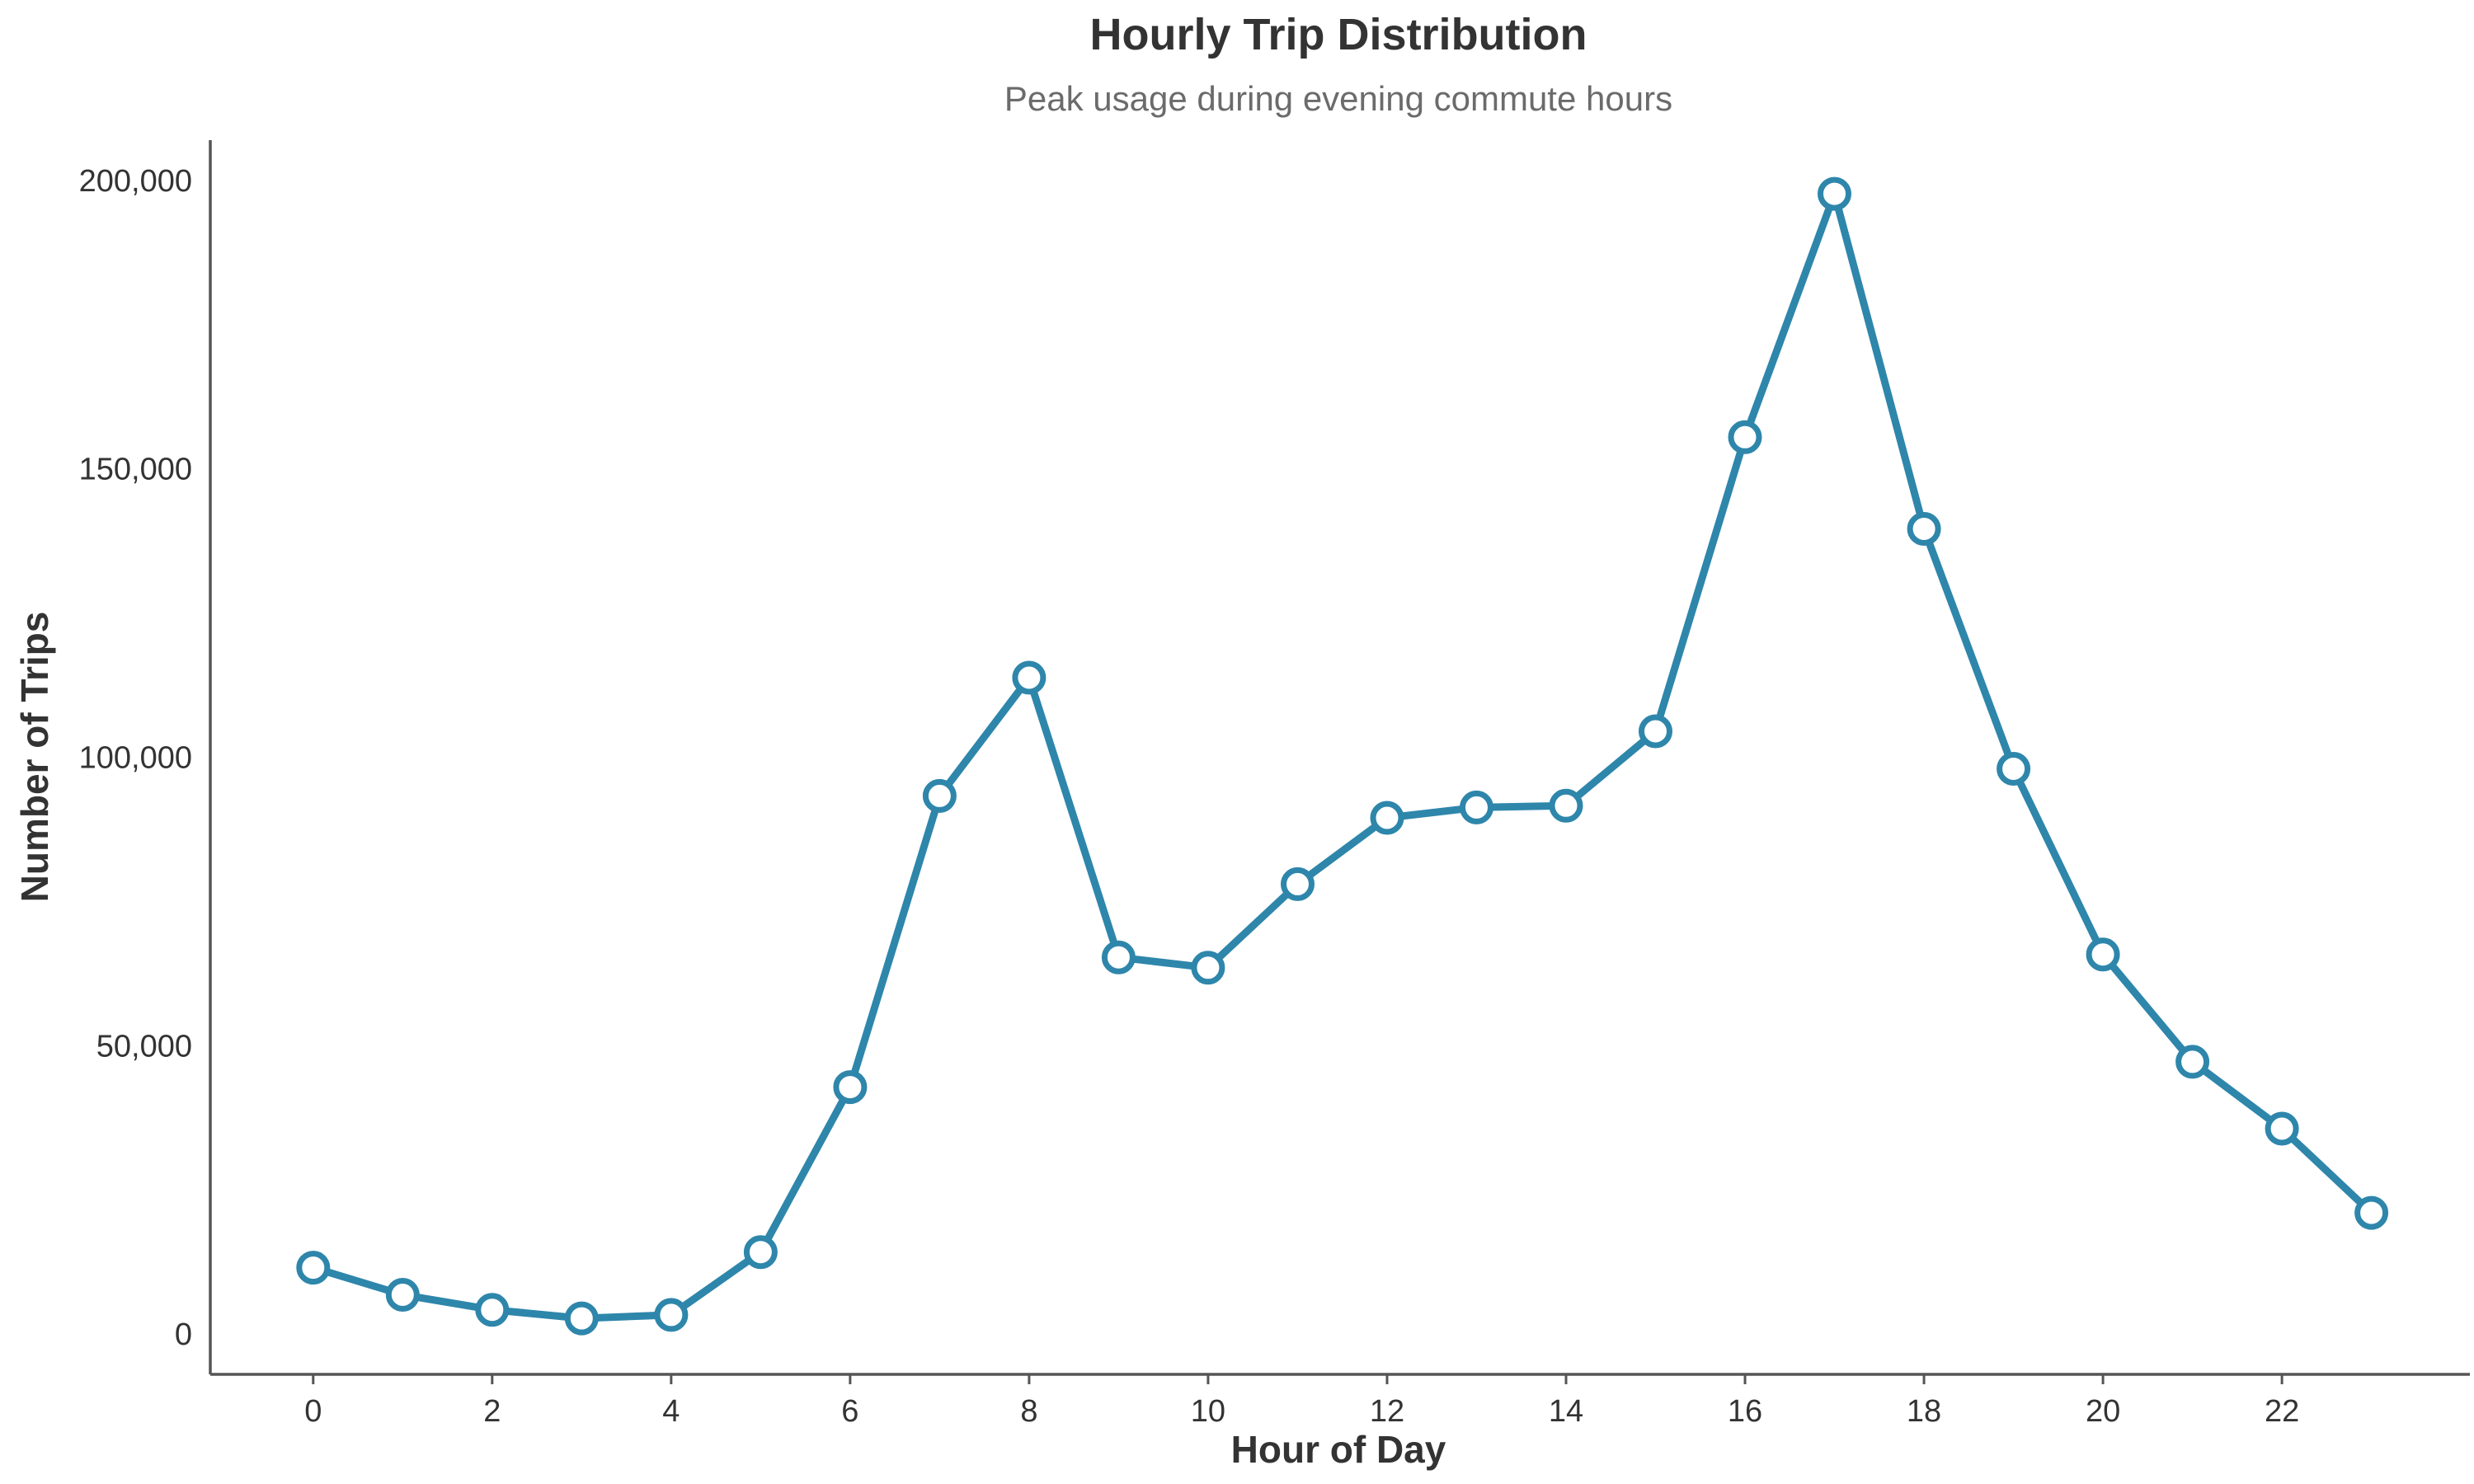 The width and height of the screenshot is (2474, 1484). What do you see at coordinates (2103, 1411) in the screenshot?
I see `x-tick-label: 20` at bounding box center [2103, 1411].